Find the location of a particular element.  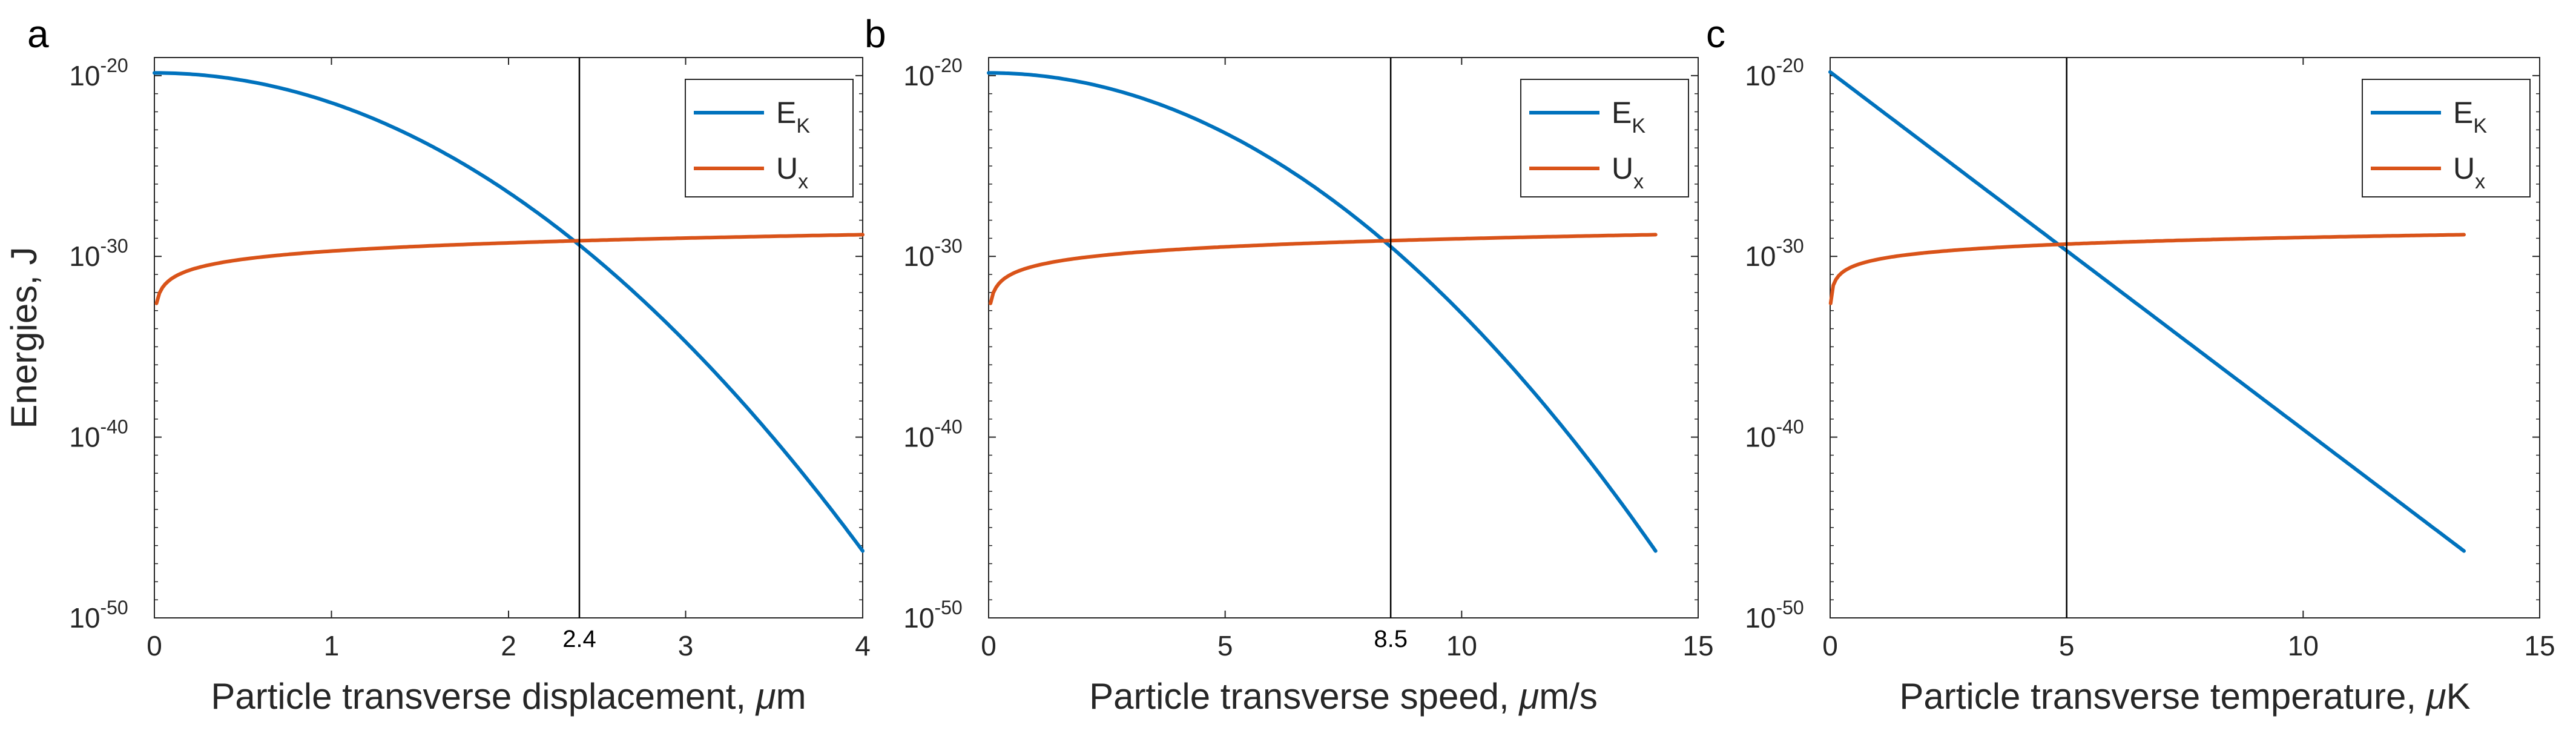

x-axis-label-text: Particle transverse speed, is located at coordinates (1304, 696).